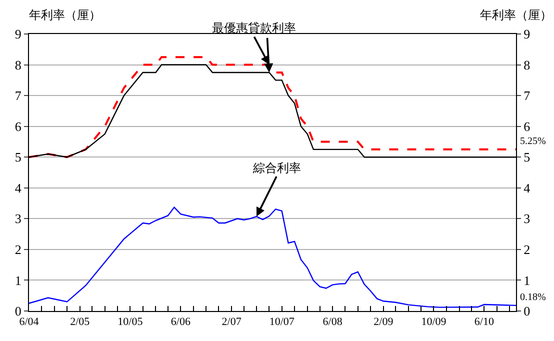 Image resolution: width=554 pixels, height=341 pixels. I want to click on y-tick-label: 2, so click(18, 249).